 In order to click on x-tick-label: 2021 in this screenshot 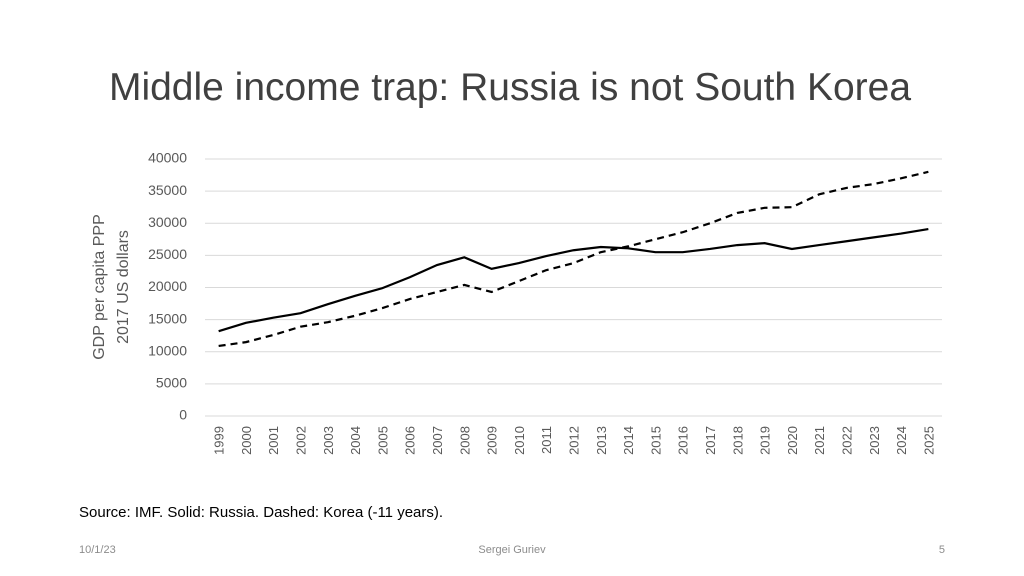, I will do `click(819, 440)`.